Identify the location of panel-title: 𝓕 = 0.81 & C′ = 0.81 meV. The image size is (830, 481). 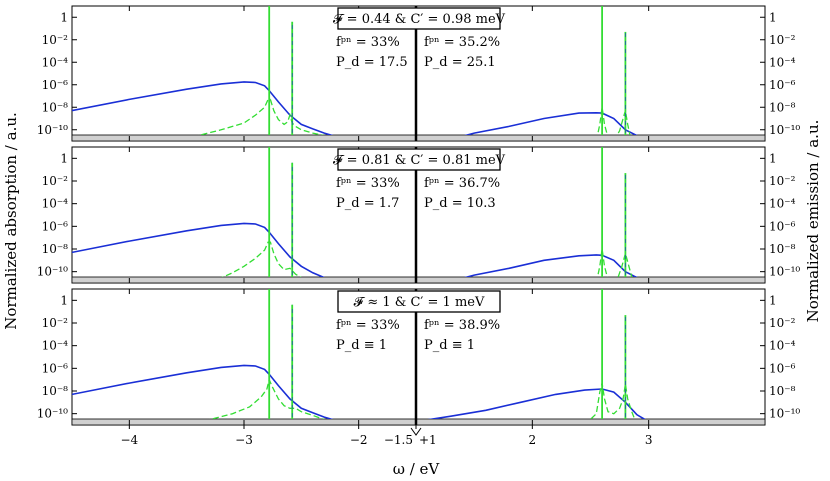
(419, 160).